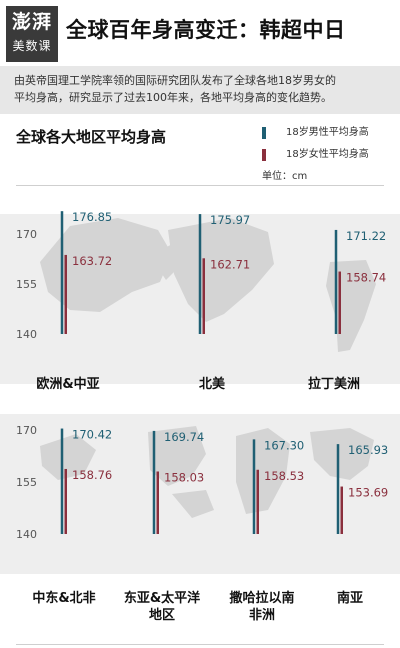 This screenshot has height=648, width=400. What do you see at coordinates (284, 445) in the screenshot?
I see `data-label-male: 167.30` at bounding box center [284, 445].